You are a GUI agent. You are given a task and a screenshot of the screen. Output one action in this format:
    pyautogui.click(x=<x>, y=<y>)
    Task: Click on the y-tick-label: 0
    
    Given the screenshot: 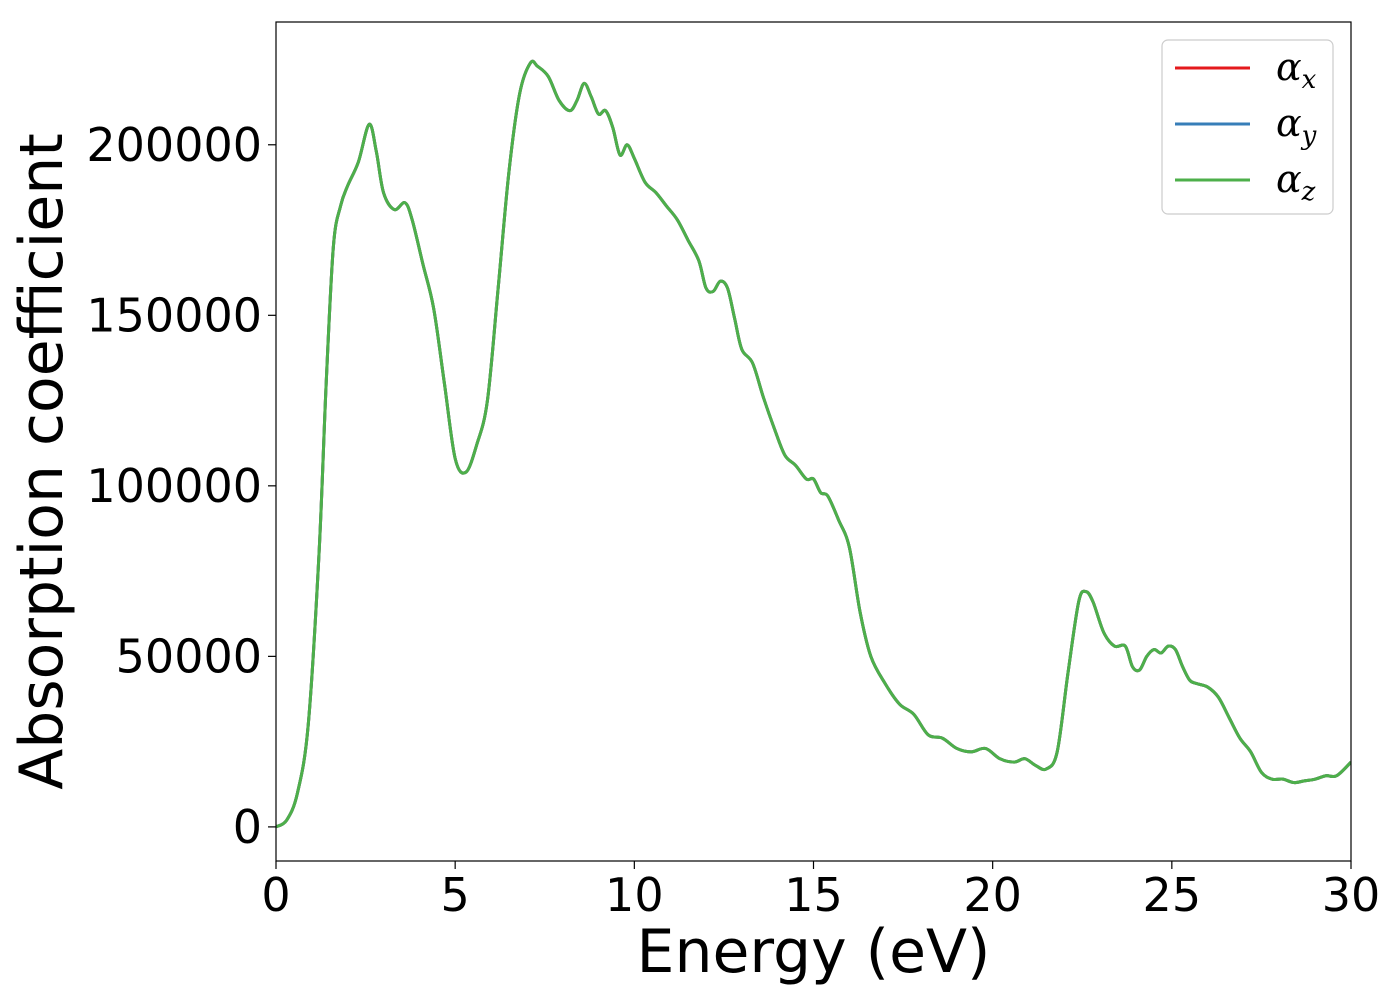 What is the action you would take?
    pyautogui.click(x=247, y=827)
    